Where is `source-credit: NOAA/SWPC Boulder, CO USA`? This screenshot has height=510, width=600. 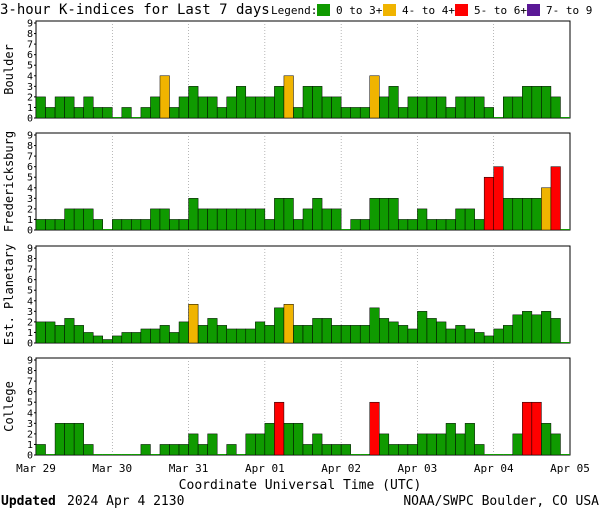 source-credit: NOAA/SWPC Boulder, CO USA is located at coordinates (501, 501).